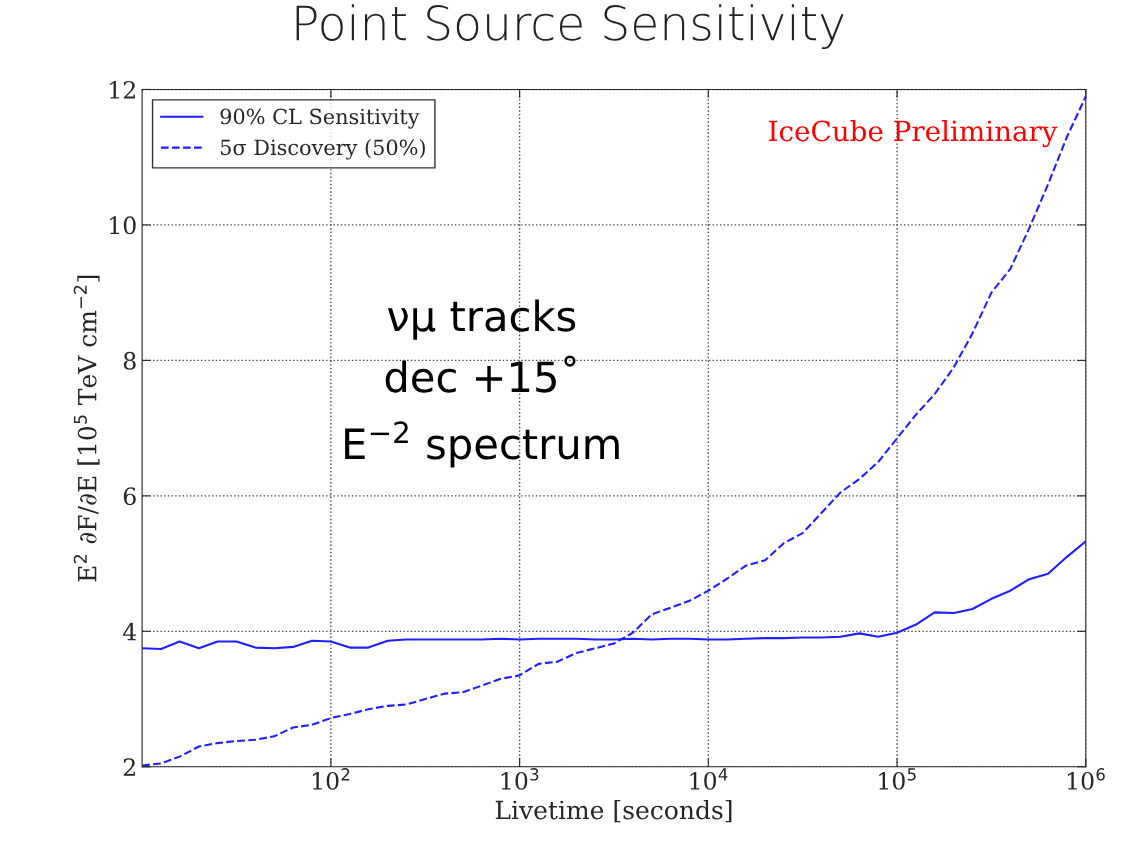  Describe the element at coordinates (520, 779) in the screenshot. I see `x-tick-label: 10$^{3}$` at that location.